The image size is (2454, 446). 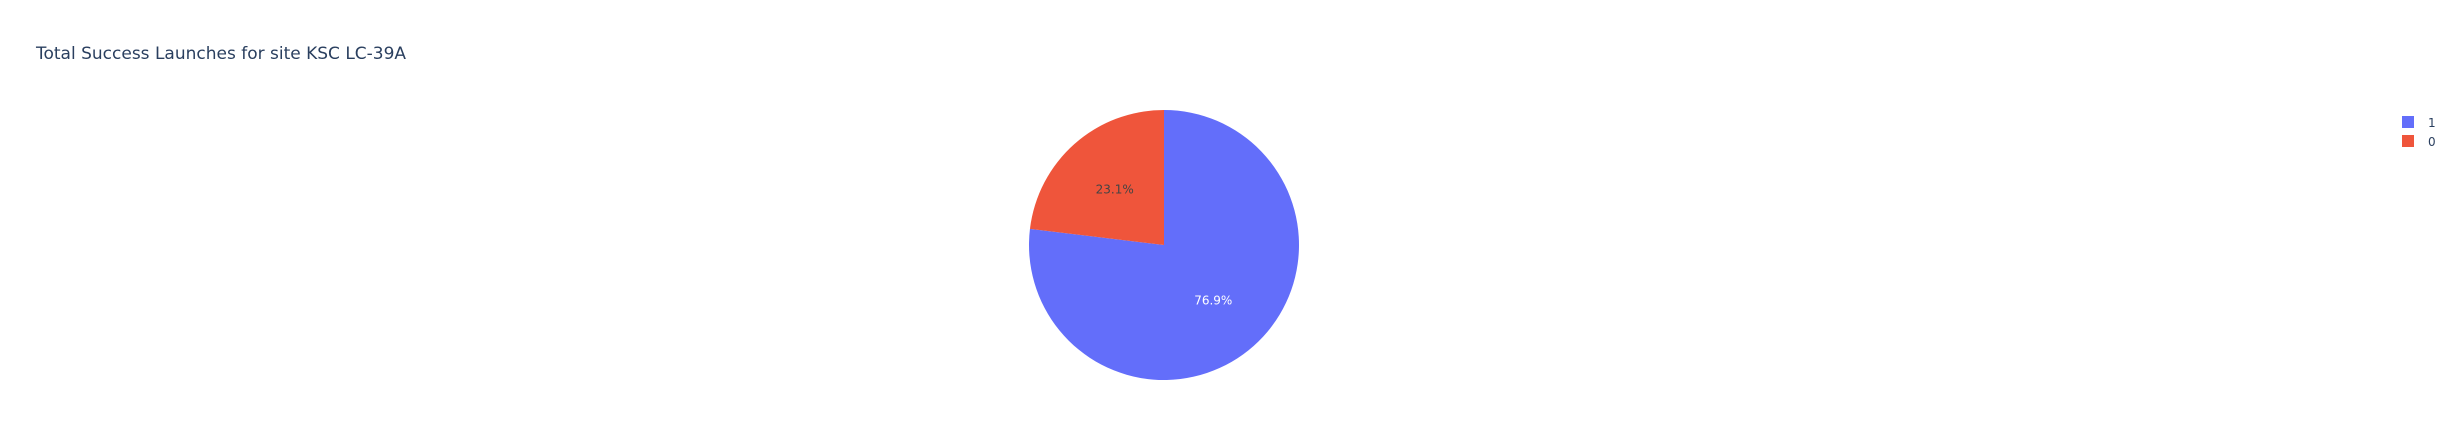 I want to click on legend: 10, so click(x=2419, y=132).